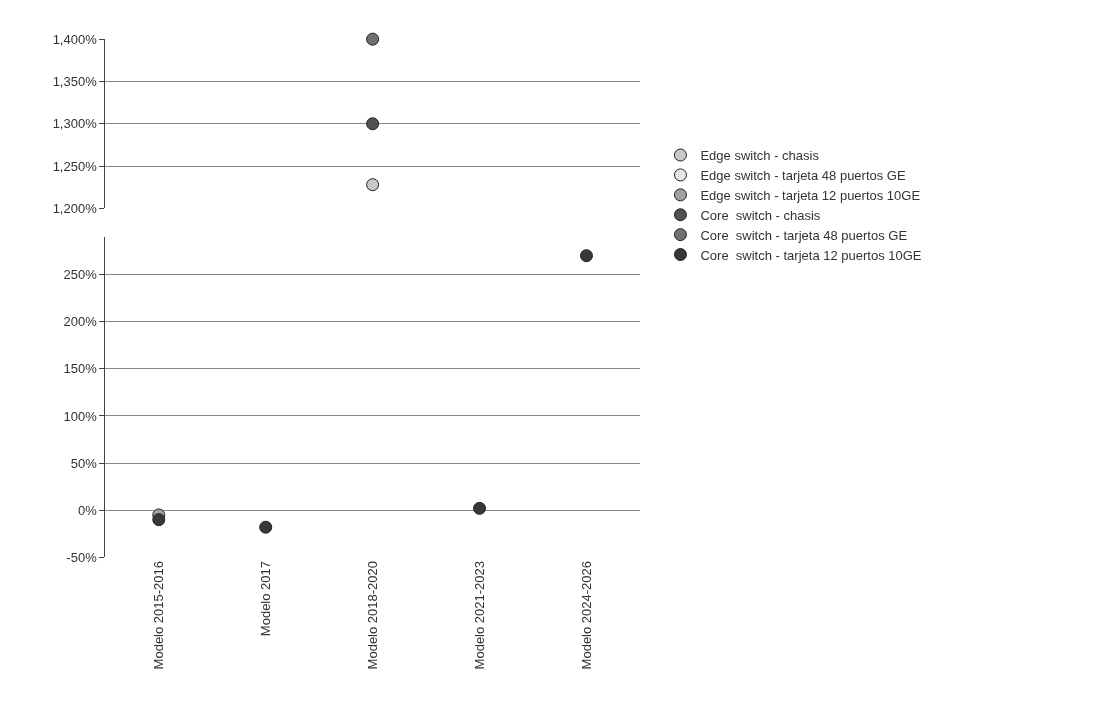  I want to click on y-tick-label: 1,200%, so click(75, 208).